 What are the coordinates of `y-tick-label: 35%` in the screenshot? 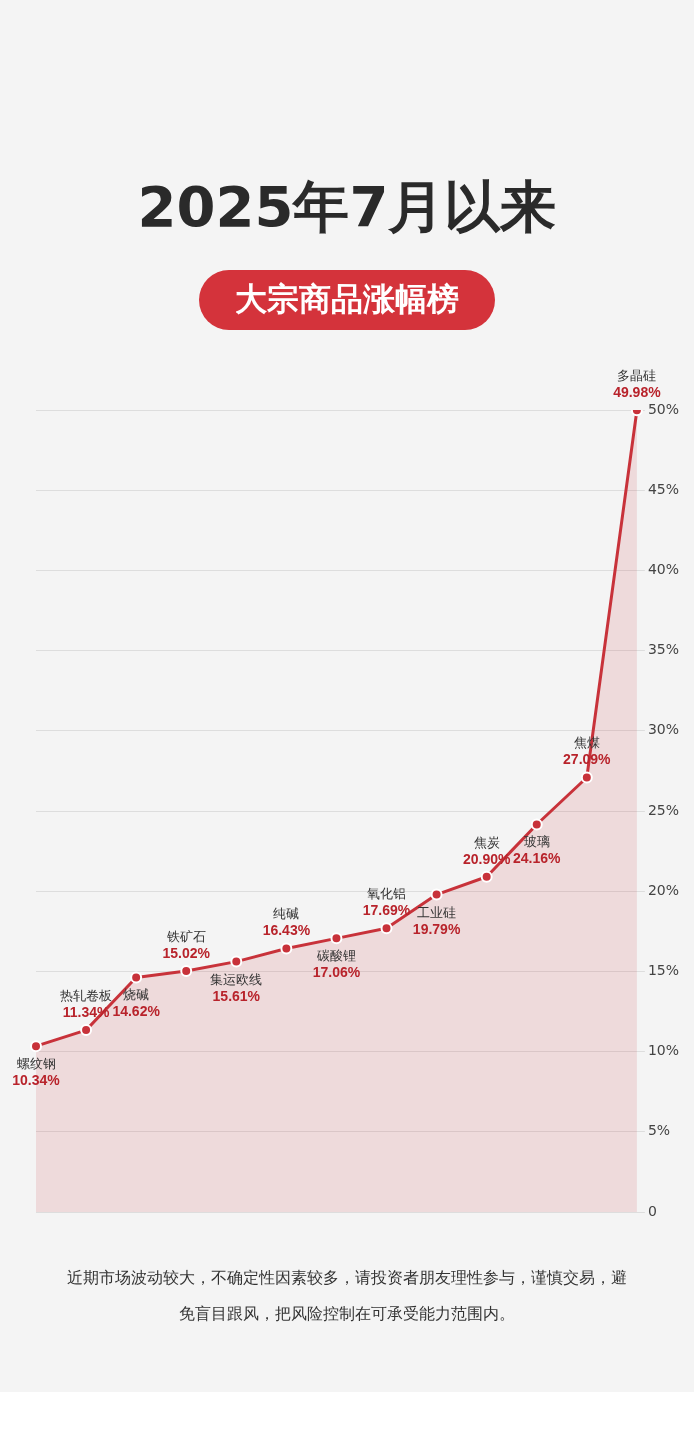 It's located at (663, 649).